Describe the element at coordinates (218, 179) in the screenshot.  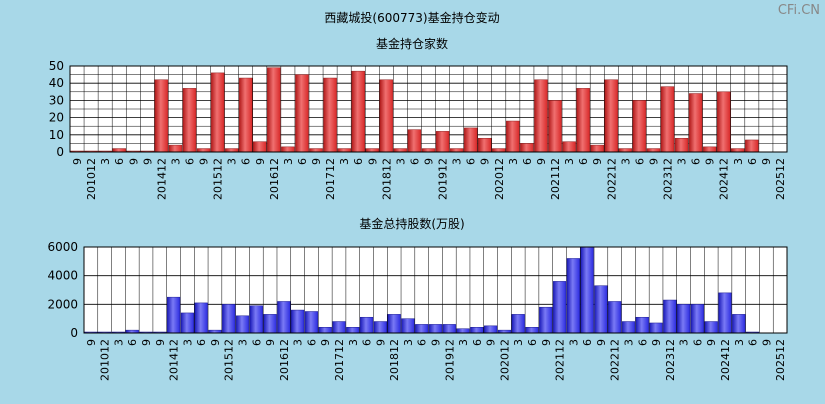
I see `x-tick-label: 201512` at that location.